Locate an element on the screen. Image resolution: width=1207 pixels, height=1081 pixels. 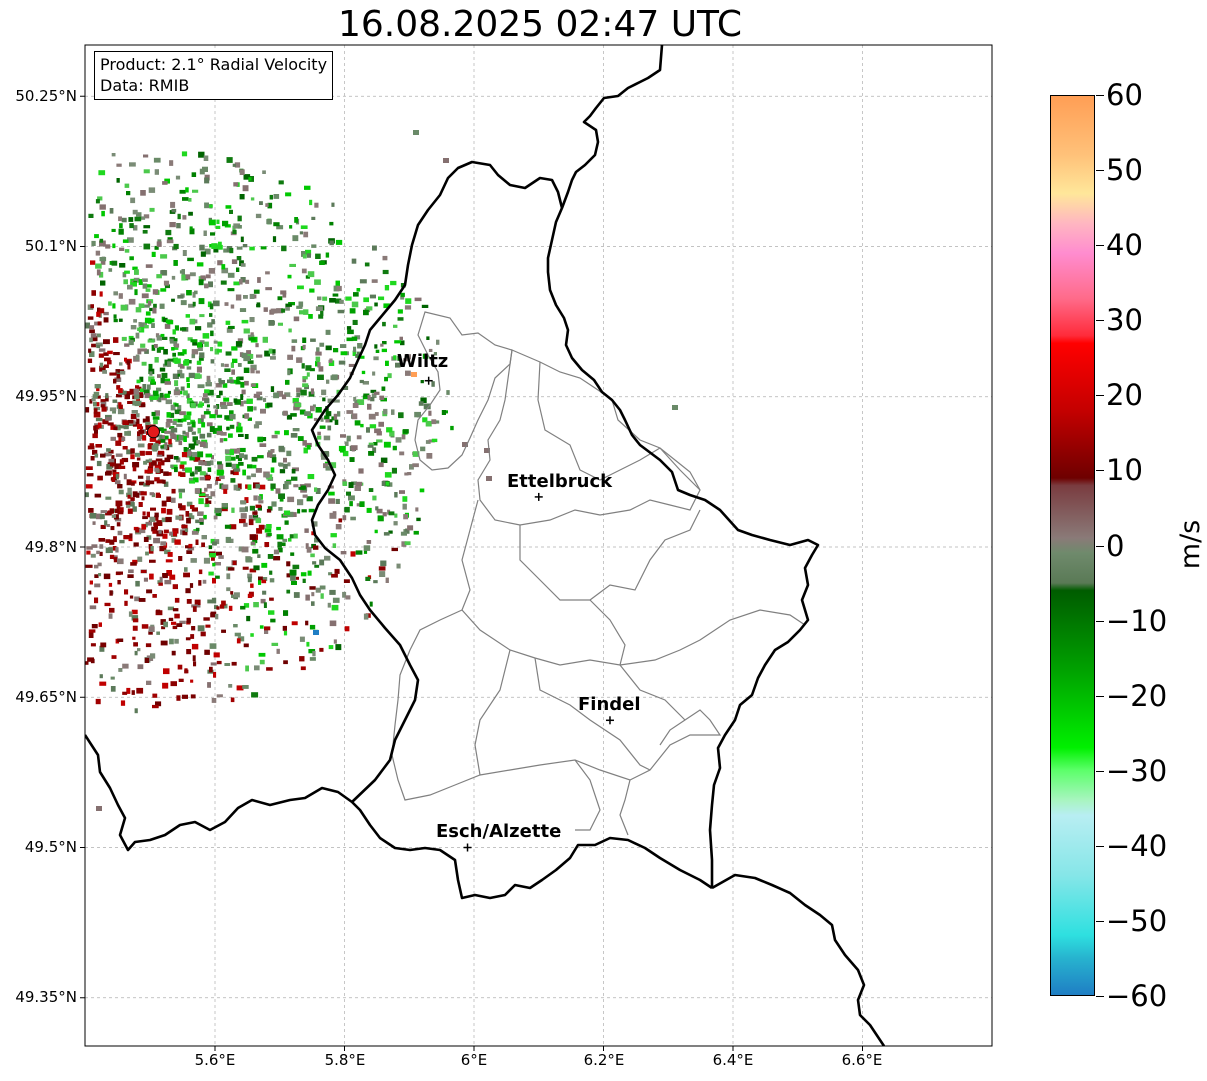
colorbar-tick-label: 0 is located at coordinates (1115, 546).